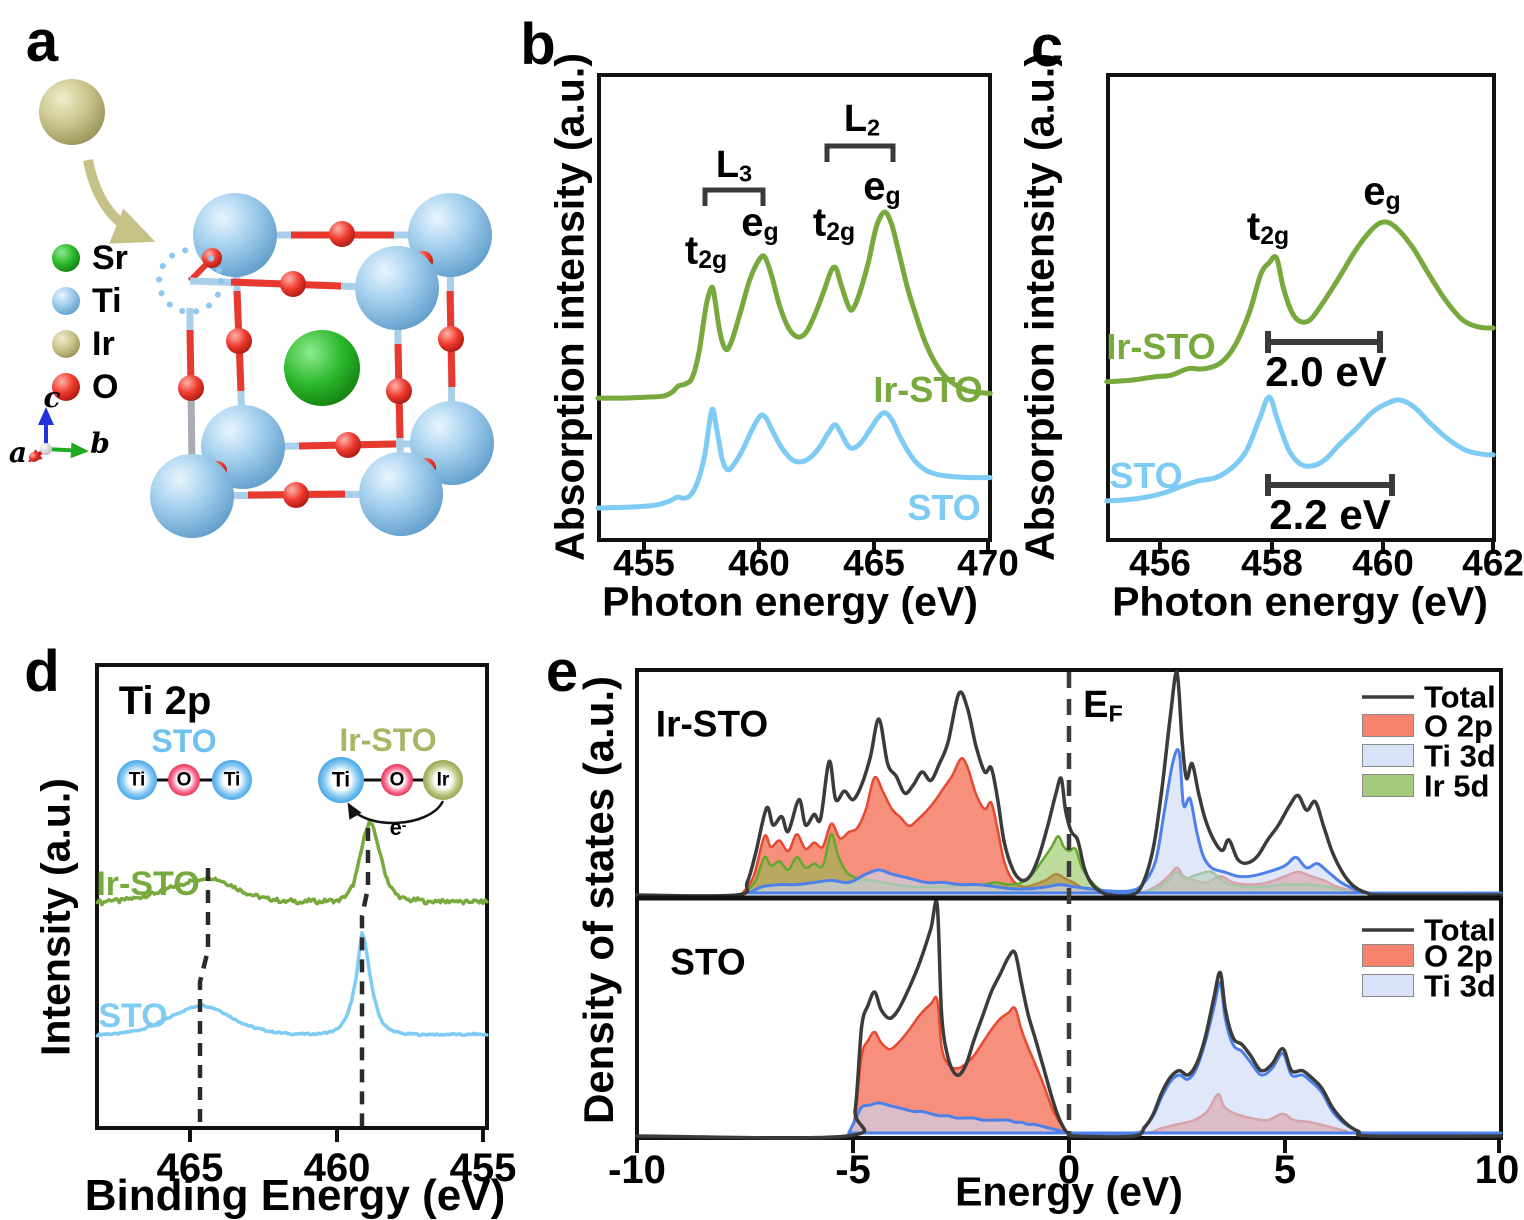 The height and width of the screenshot is (1220, 1524). What do you see at coordinates (1300, 601) in the screenshot?
I see `panel-c-xlabel: Photon energy (eV)` at bounding box center [1300, 601].